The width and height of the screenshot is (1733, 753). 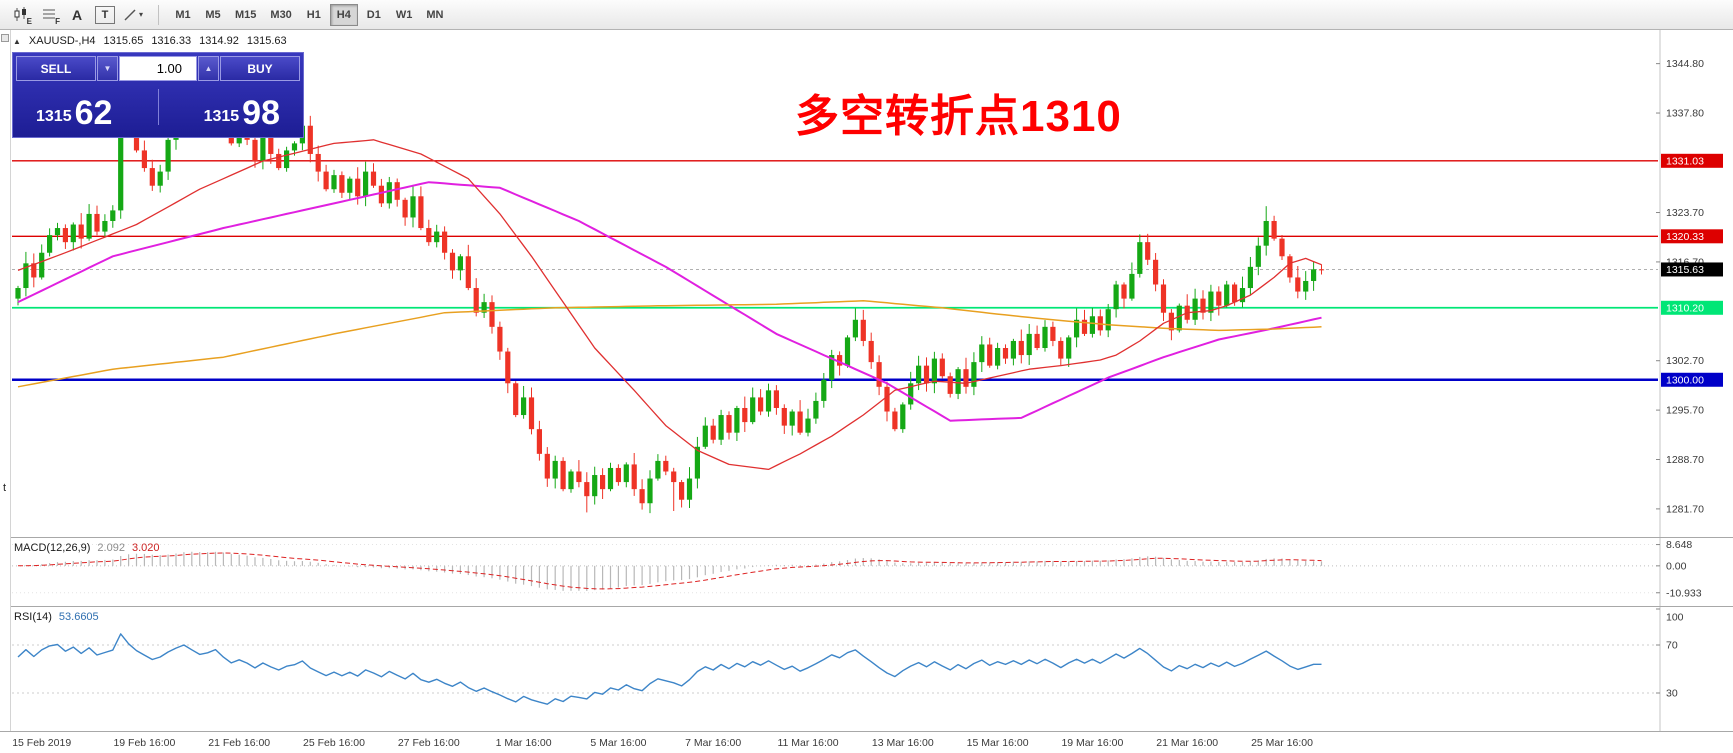 What do you see at coordinates (1685, 460) in the screenshot?
I see `svg-text: 1288.70` at bounding box center [1685, 460].